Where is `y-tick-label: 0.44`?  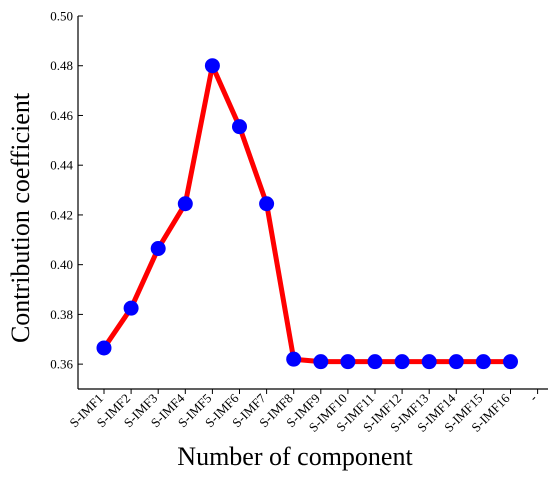
y-tick-label: 0.44 is located at coordinates (61, 165).